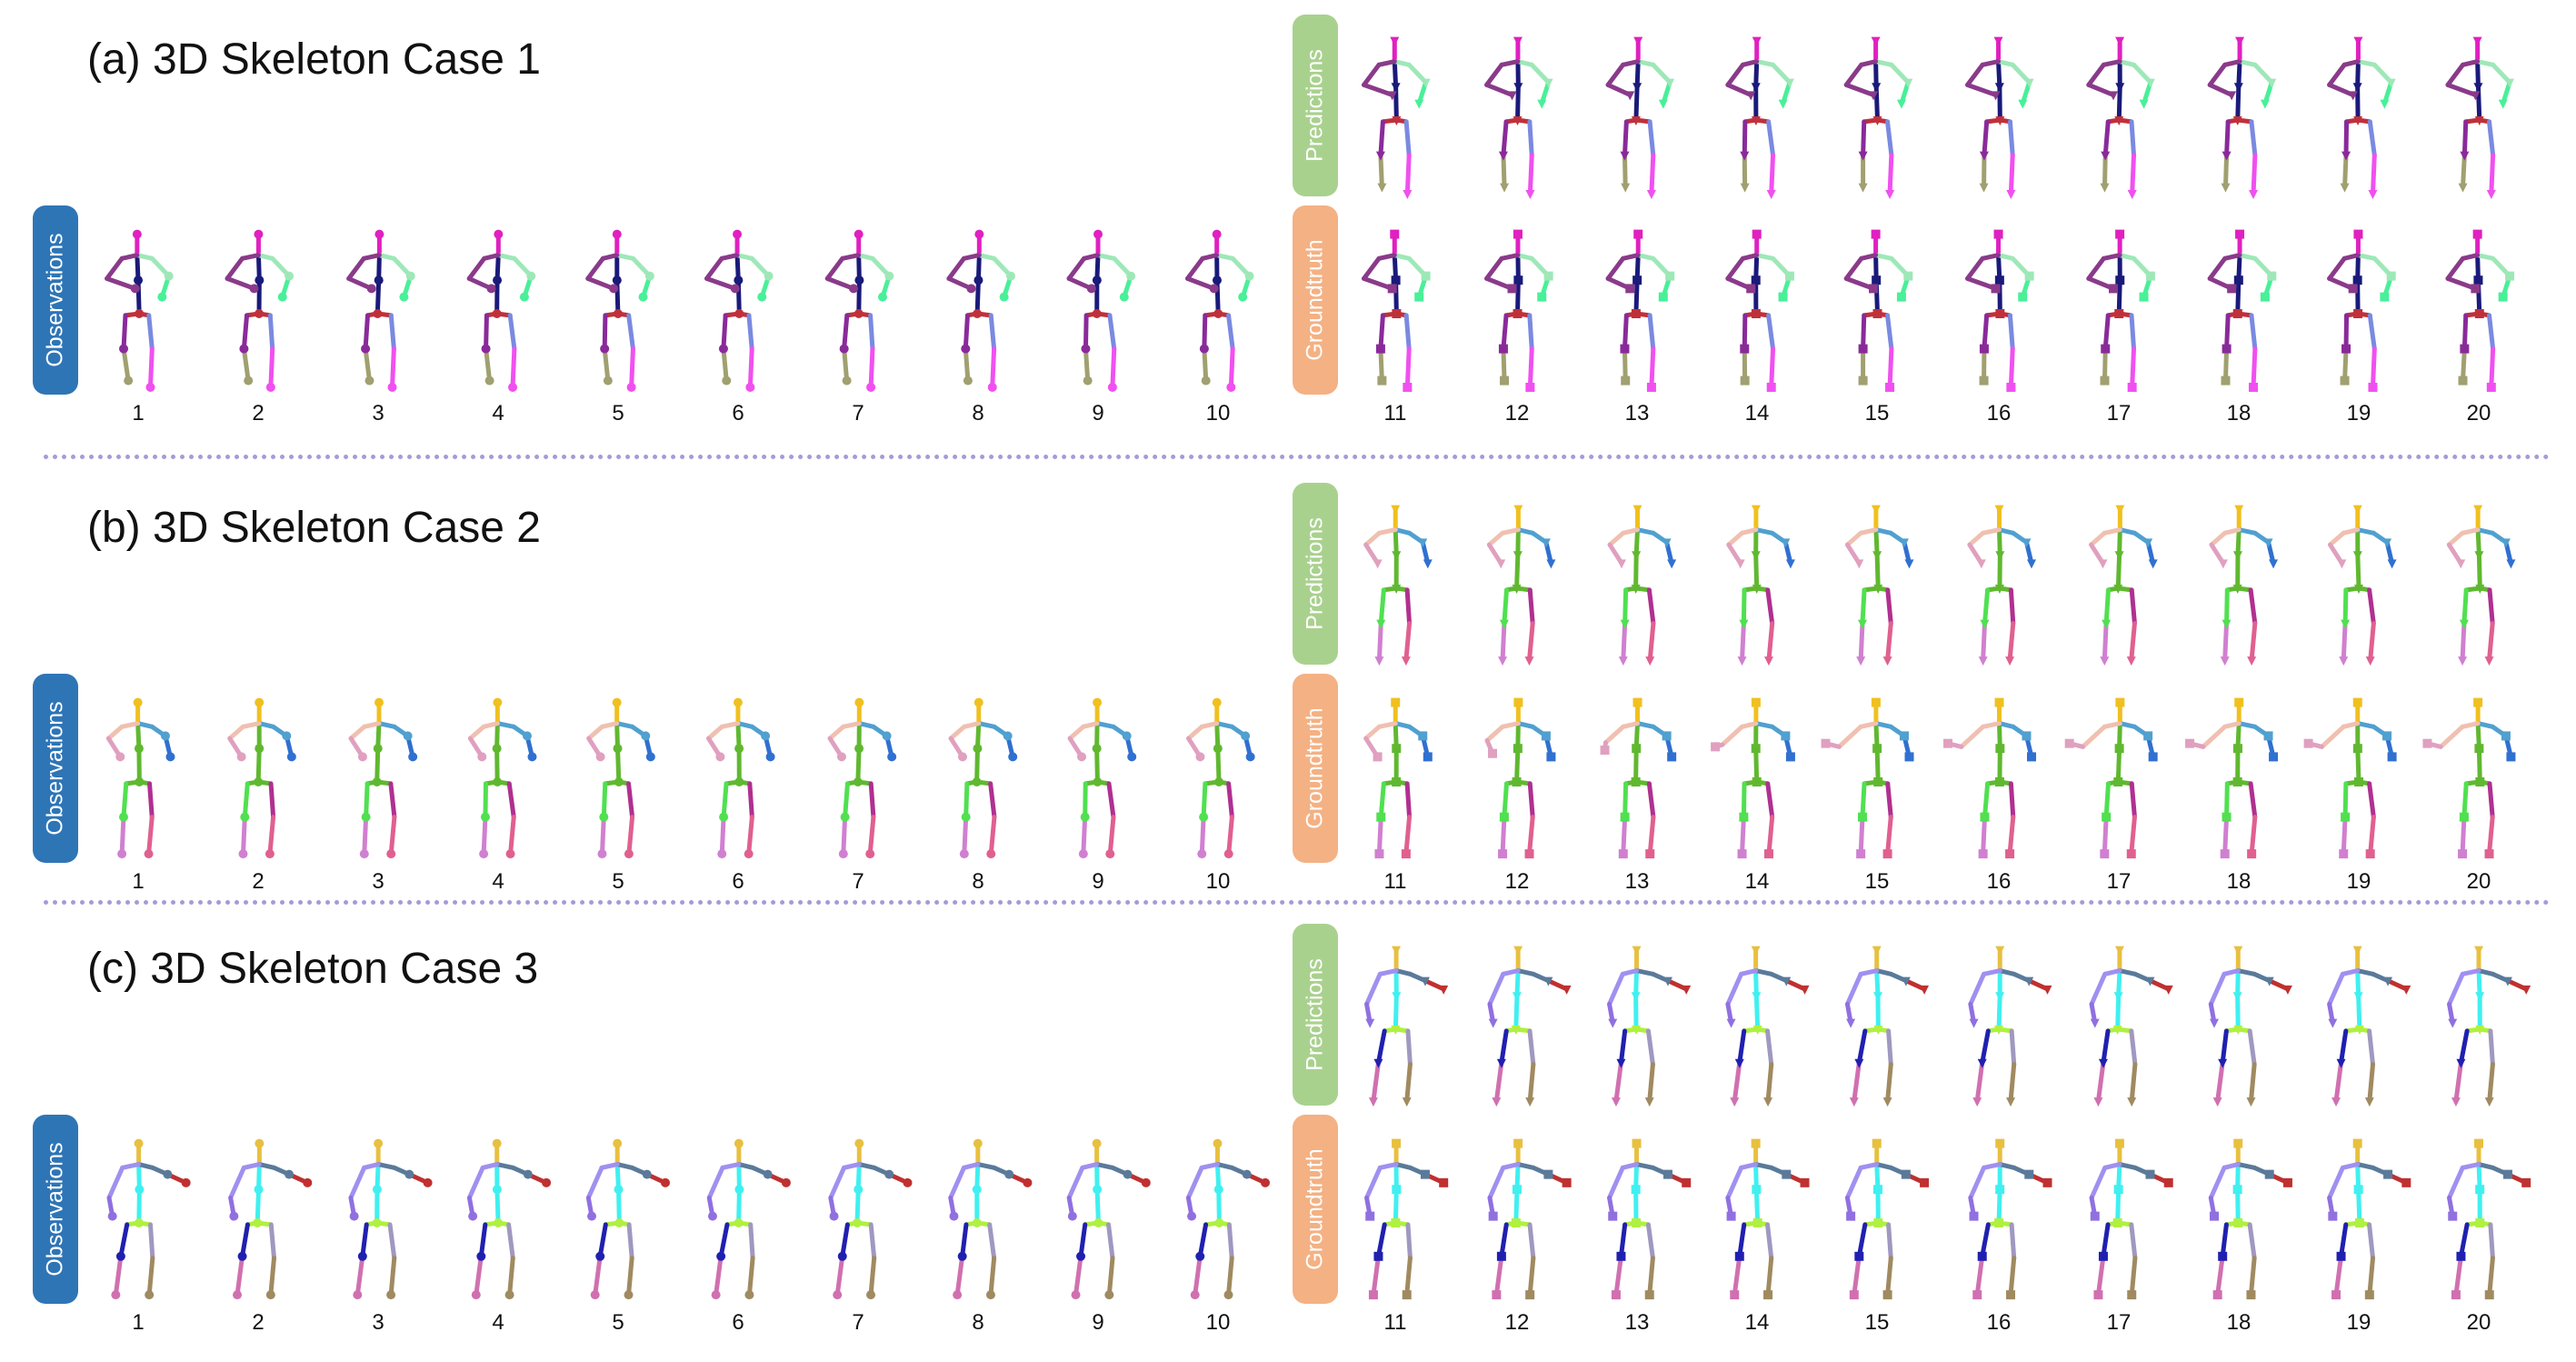 The height and width of the screenshot is (1362, 2576). What do you see at coordinates (1315, 300) in the screenshot?
I see `groundtruth-label: Groundtruth` at bounding box center [1315, 300].